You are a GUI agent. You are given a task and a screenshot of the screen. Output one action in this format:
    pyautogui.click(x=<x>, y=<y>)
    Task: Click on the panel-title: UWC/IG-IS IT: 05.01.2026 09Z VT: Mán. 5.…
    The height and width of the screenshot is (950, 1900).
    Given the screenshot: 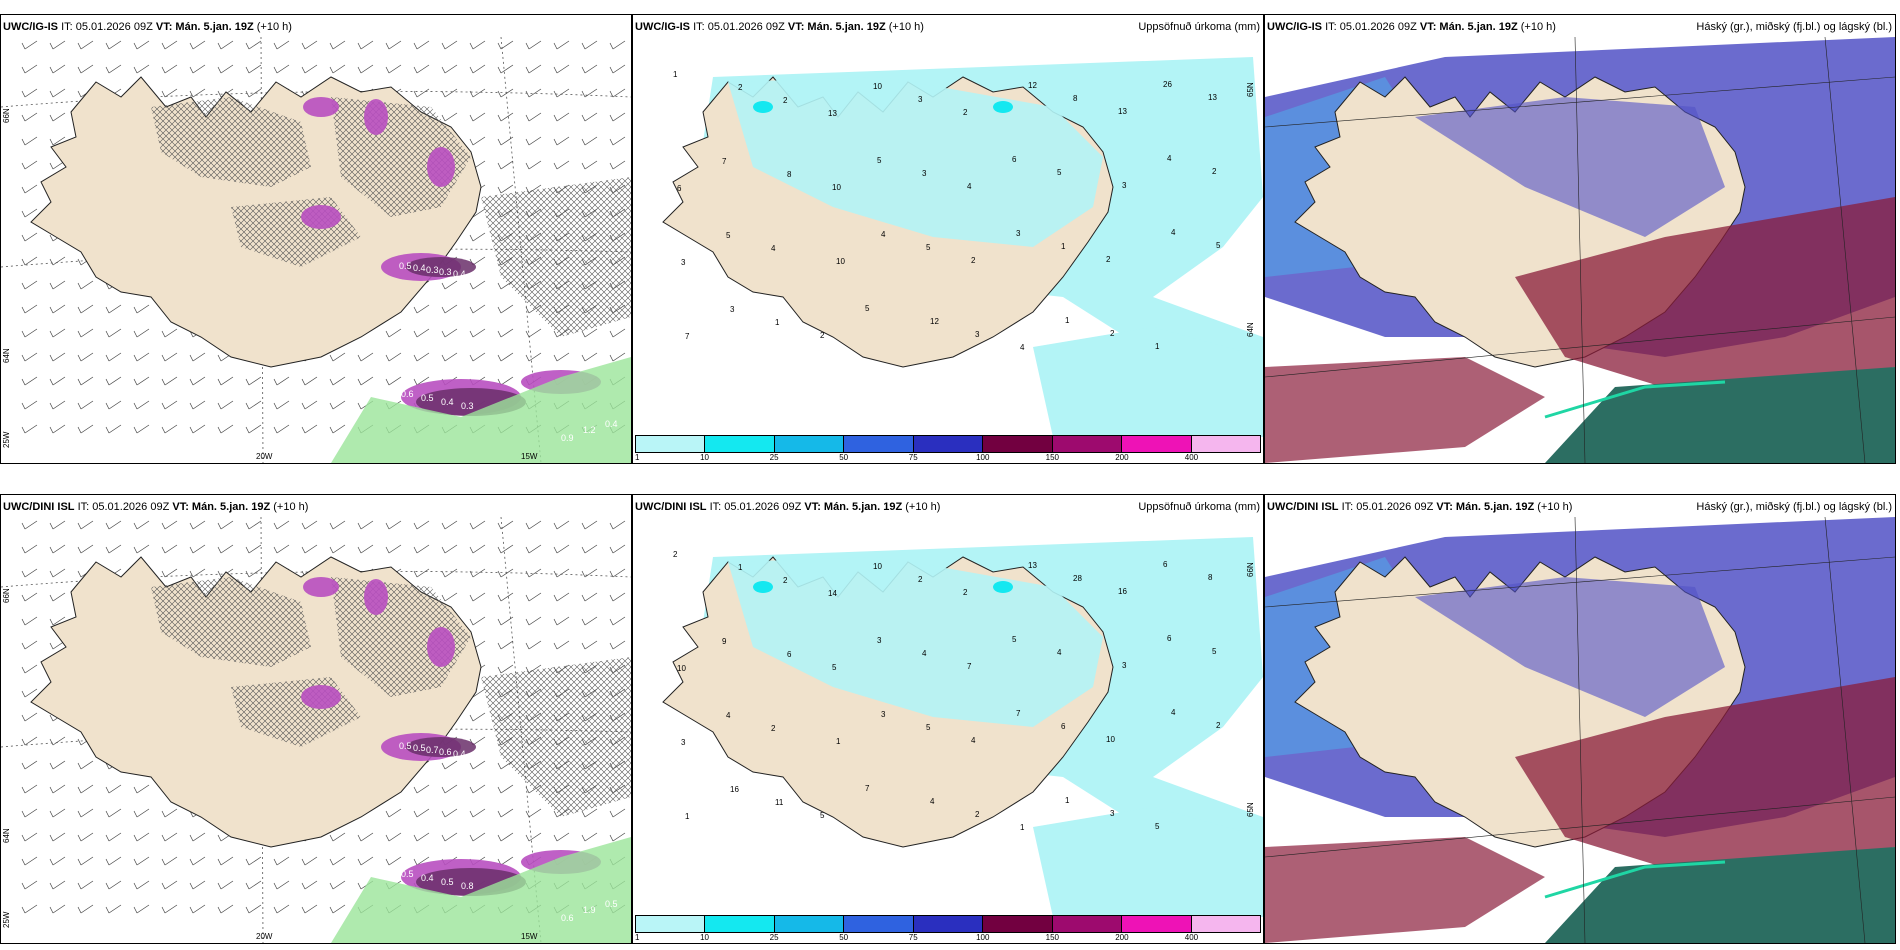 What is the action you would take?
    pyautogui.click(x=1411, y=27)
    